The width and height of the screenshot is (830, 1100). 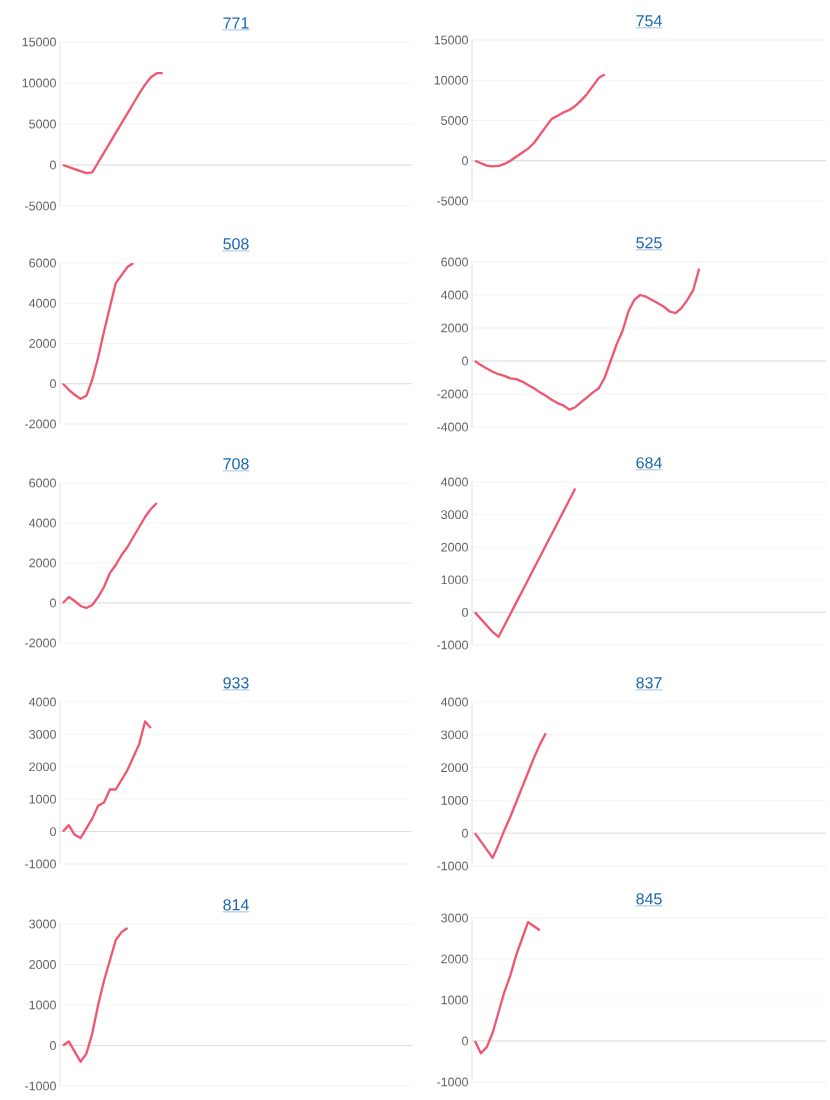 What do you see at coordinates (649, 899) in the screenshot?
I see `chart-title: 845` at bounding box center [649, 899].